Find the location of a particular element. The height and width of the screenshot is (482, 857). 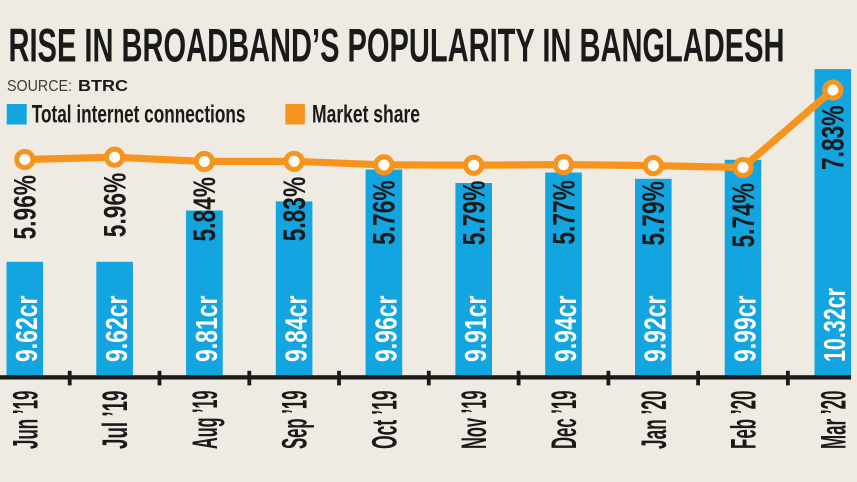

svg-text: SOURCE: is located at coordinates (39, 86).